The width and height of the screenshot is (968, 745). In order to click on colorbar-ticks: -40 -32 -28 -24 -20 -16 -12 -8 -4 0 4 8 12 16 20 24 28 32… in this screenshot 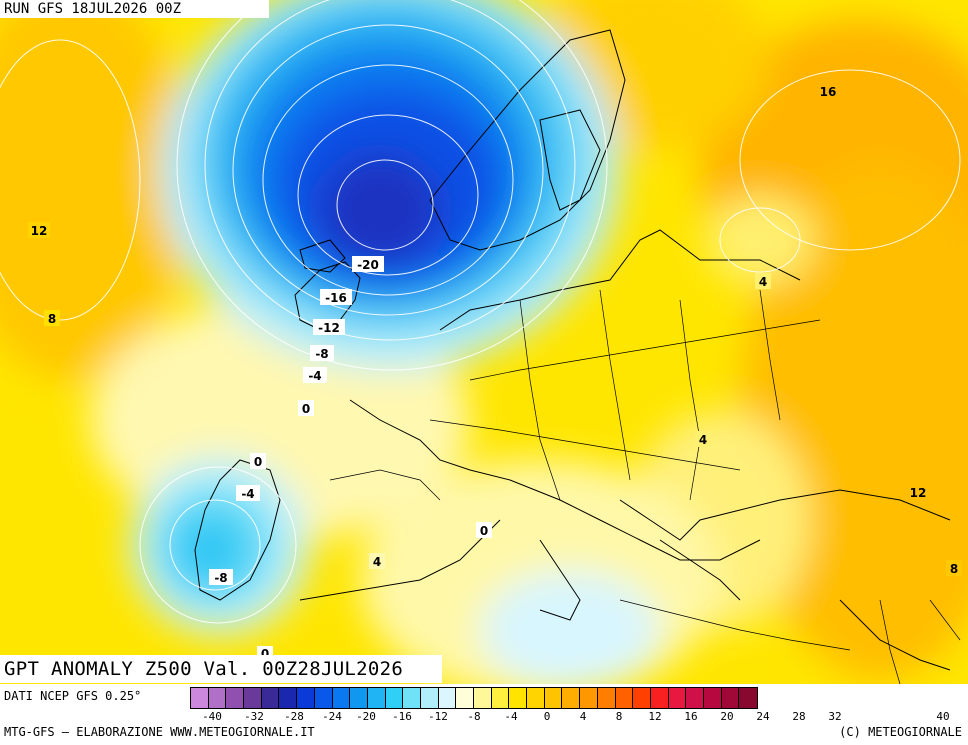, I will do `click(484, 717)`.